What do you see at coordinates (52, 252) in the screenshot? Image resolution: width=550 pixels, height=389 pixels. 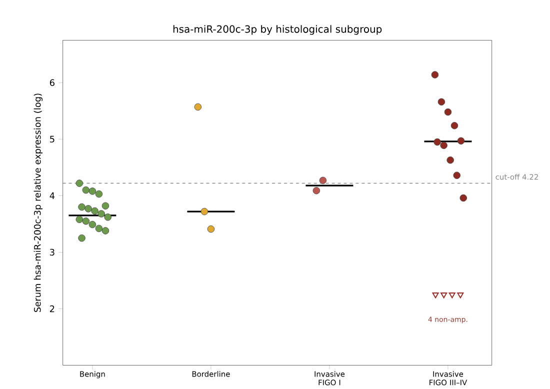 I see `y-tick-label: 3` at bounding box center [52, 252].